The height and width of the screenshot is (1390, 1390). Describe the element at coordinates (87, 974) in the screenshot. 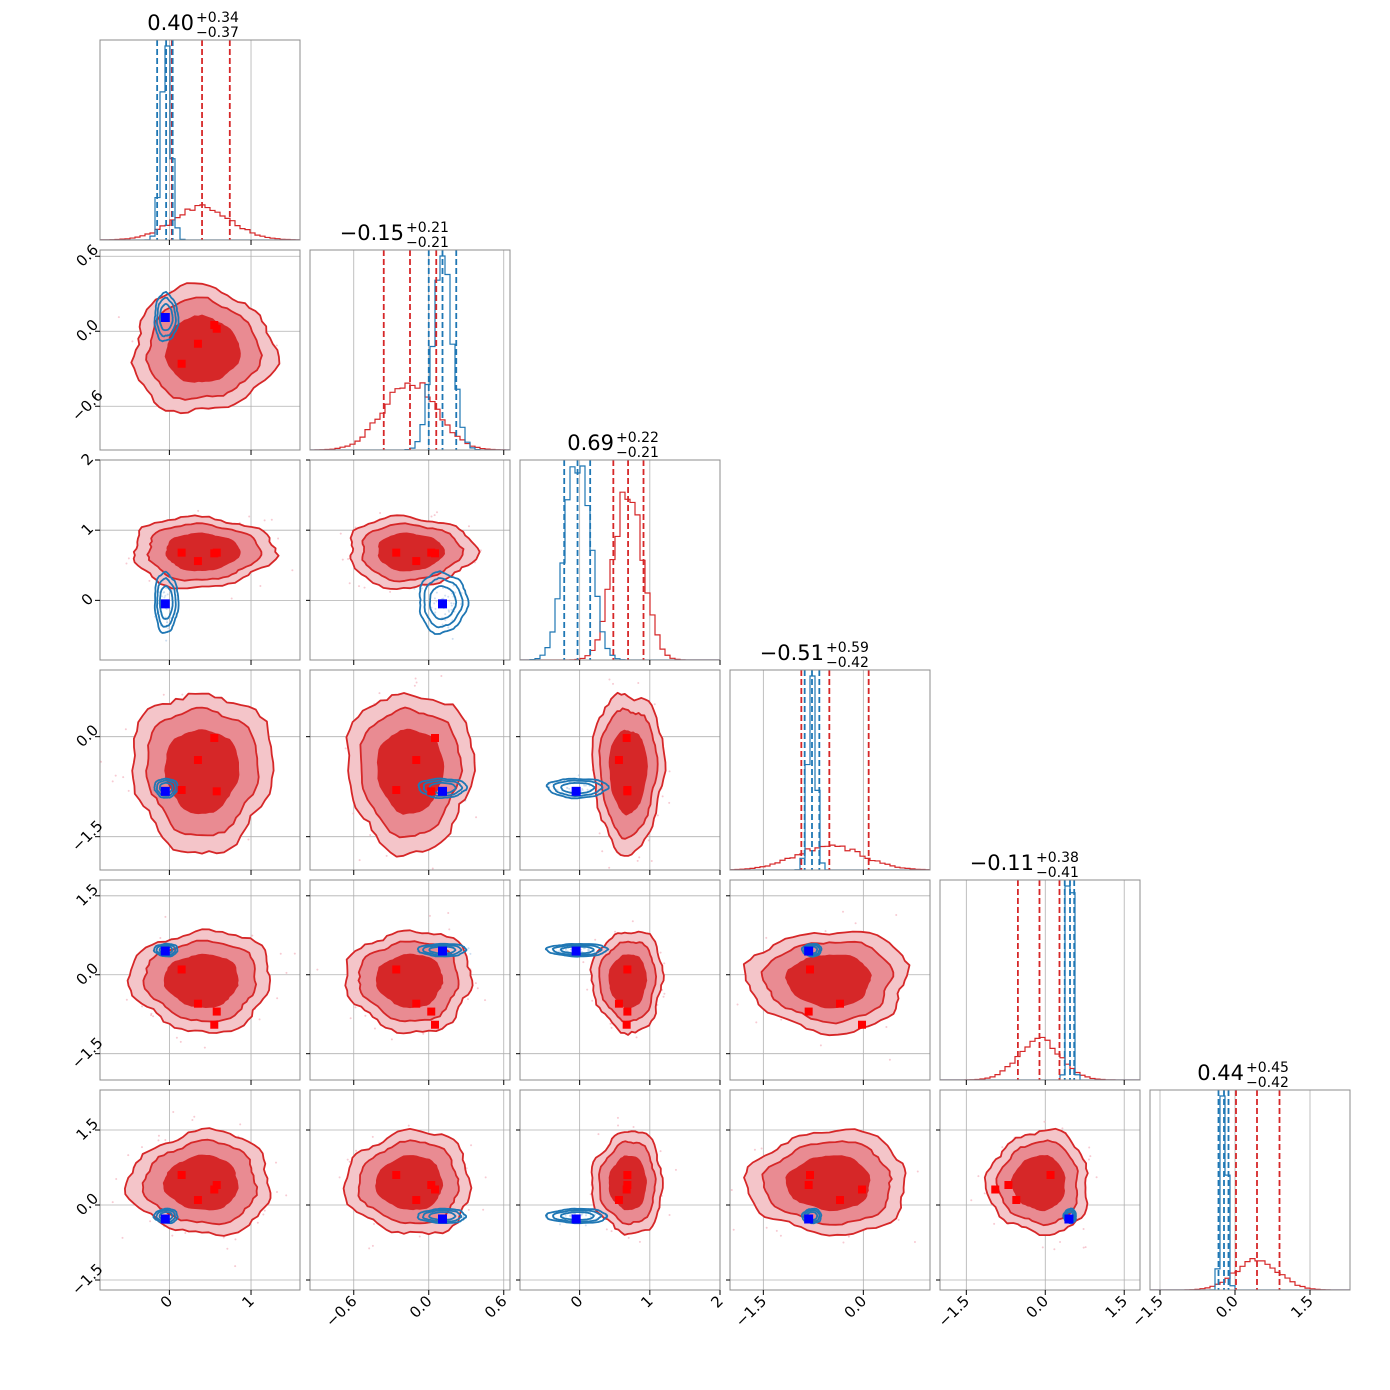

I see `y-tick-label: 0.0` at that location.